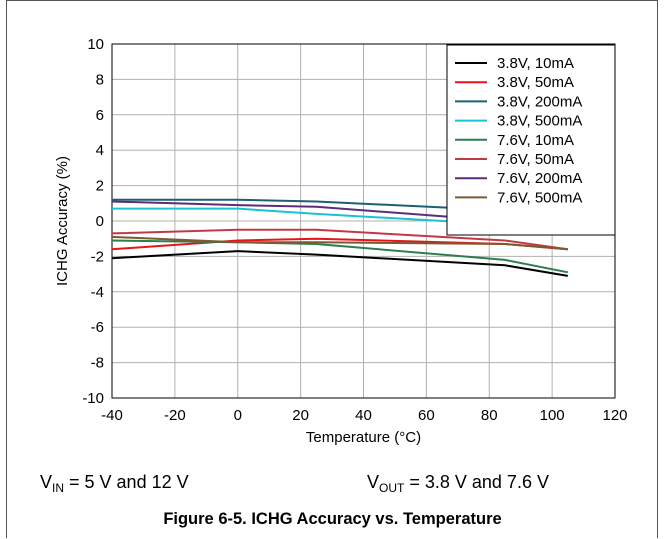  Describe the element at coordinates (373, 482) in the screenshot. I see `vout-symbol: V` at that location.